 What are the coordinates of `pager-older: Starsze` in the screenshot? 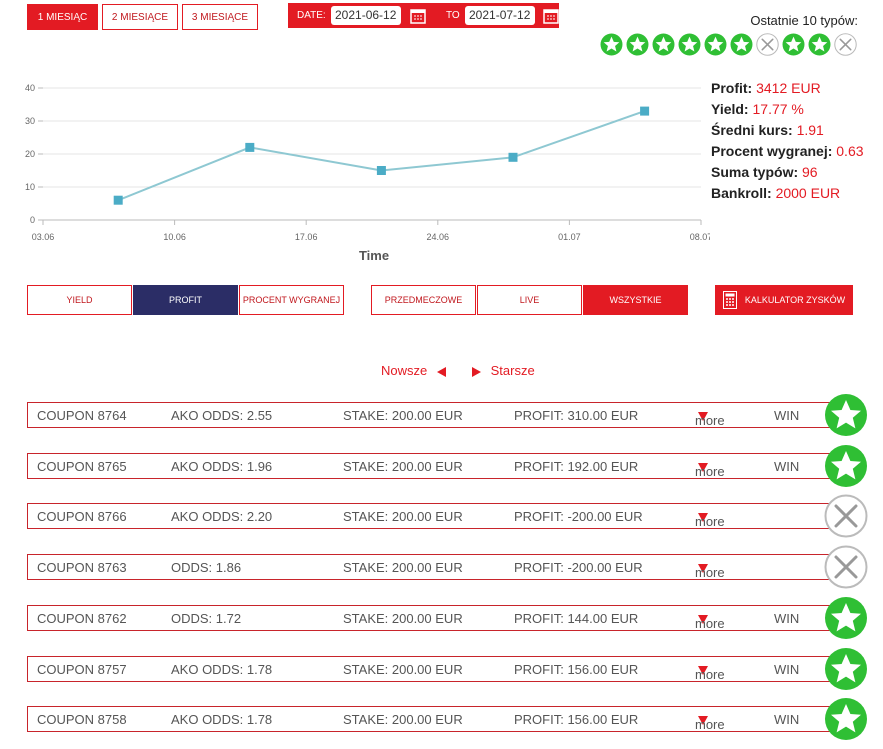 It's located at (503, 370).